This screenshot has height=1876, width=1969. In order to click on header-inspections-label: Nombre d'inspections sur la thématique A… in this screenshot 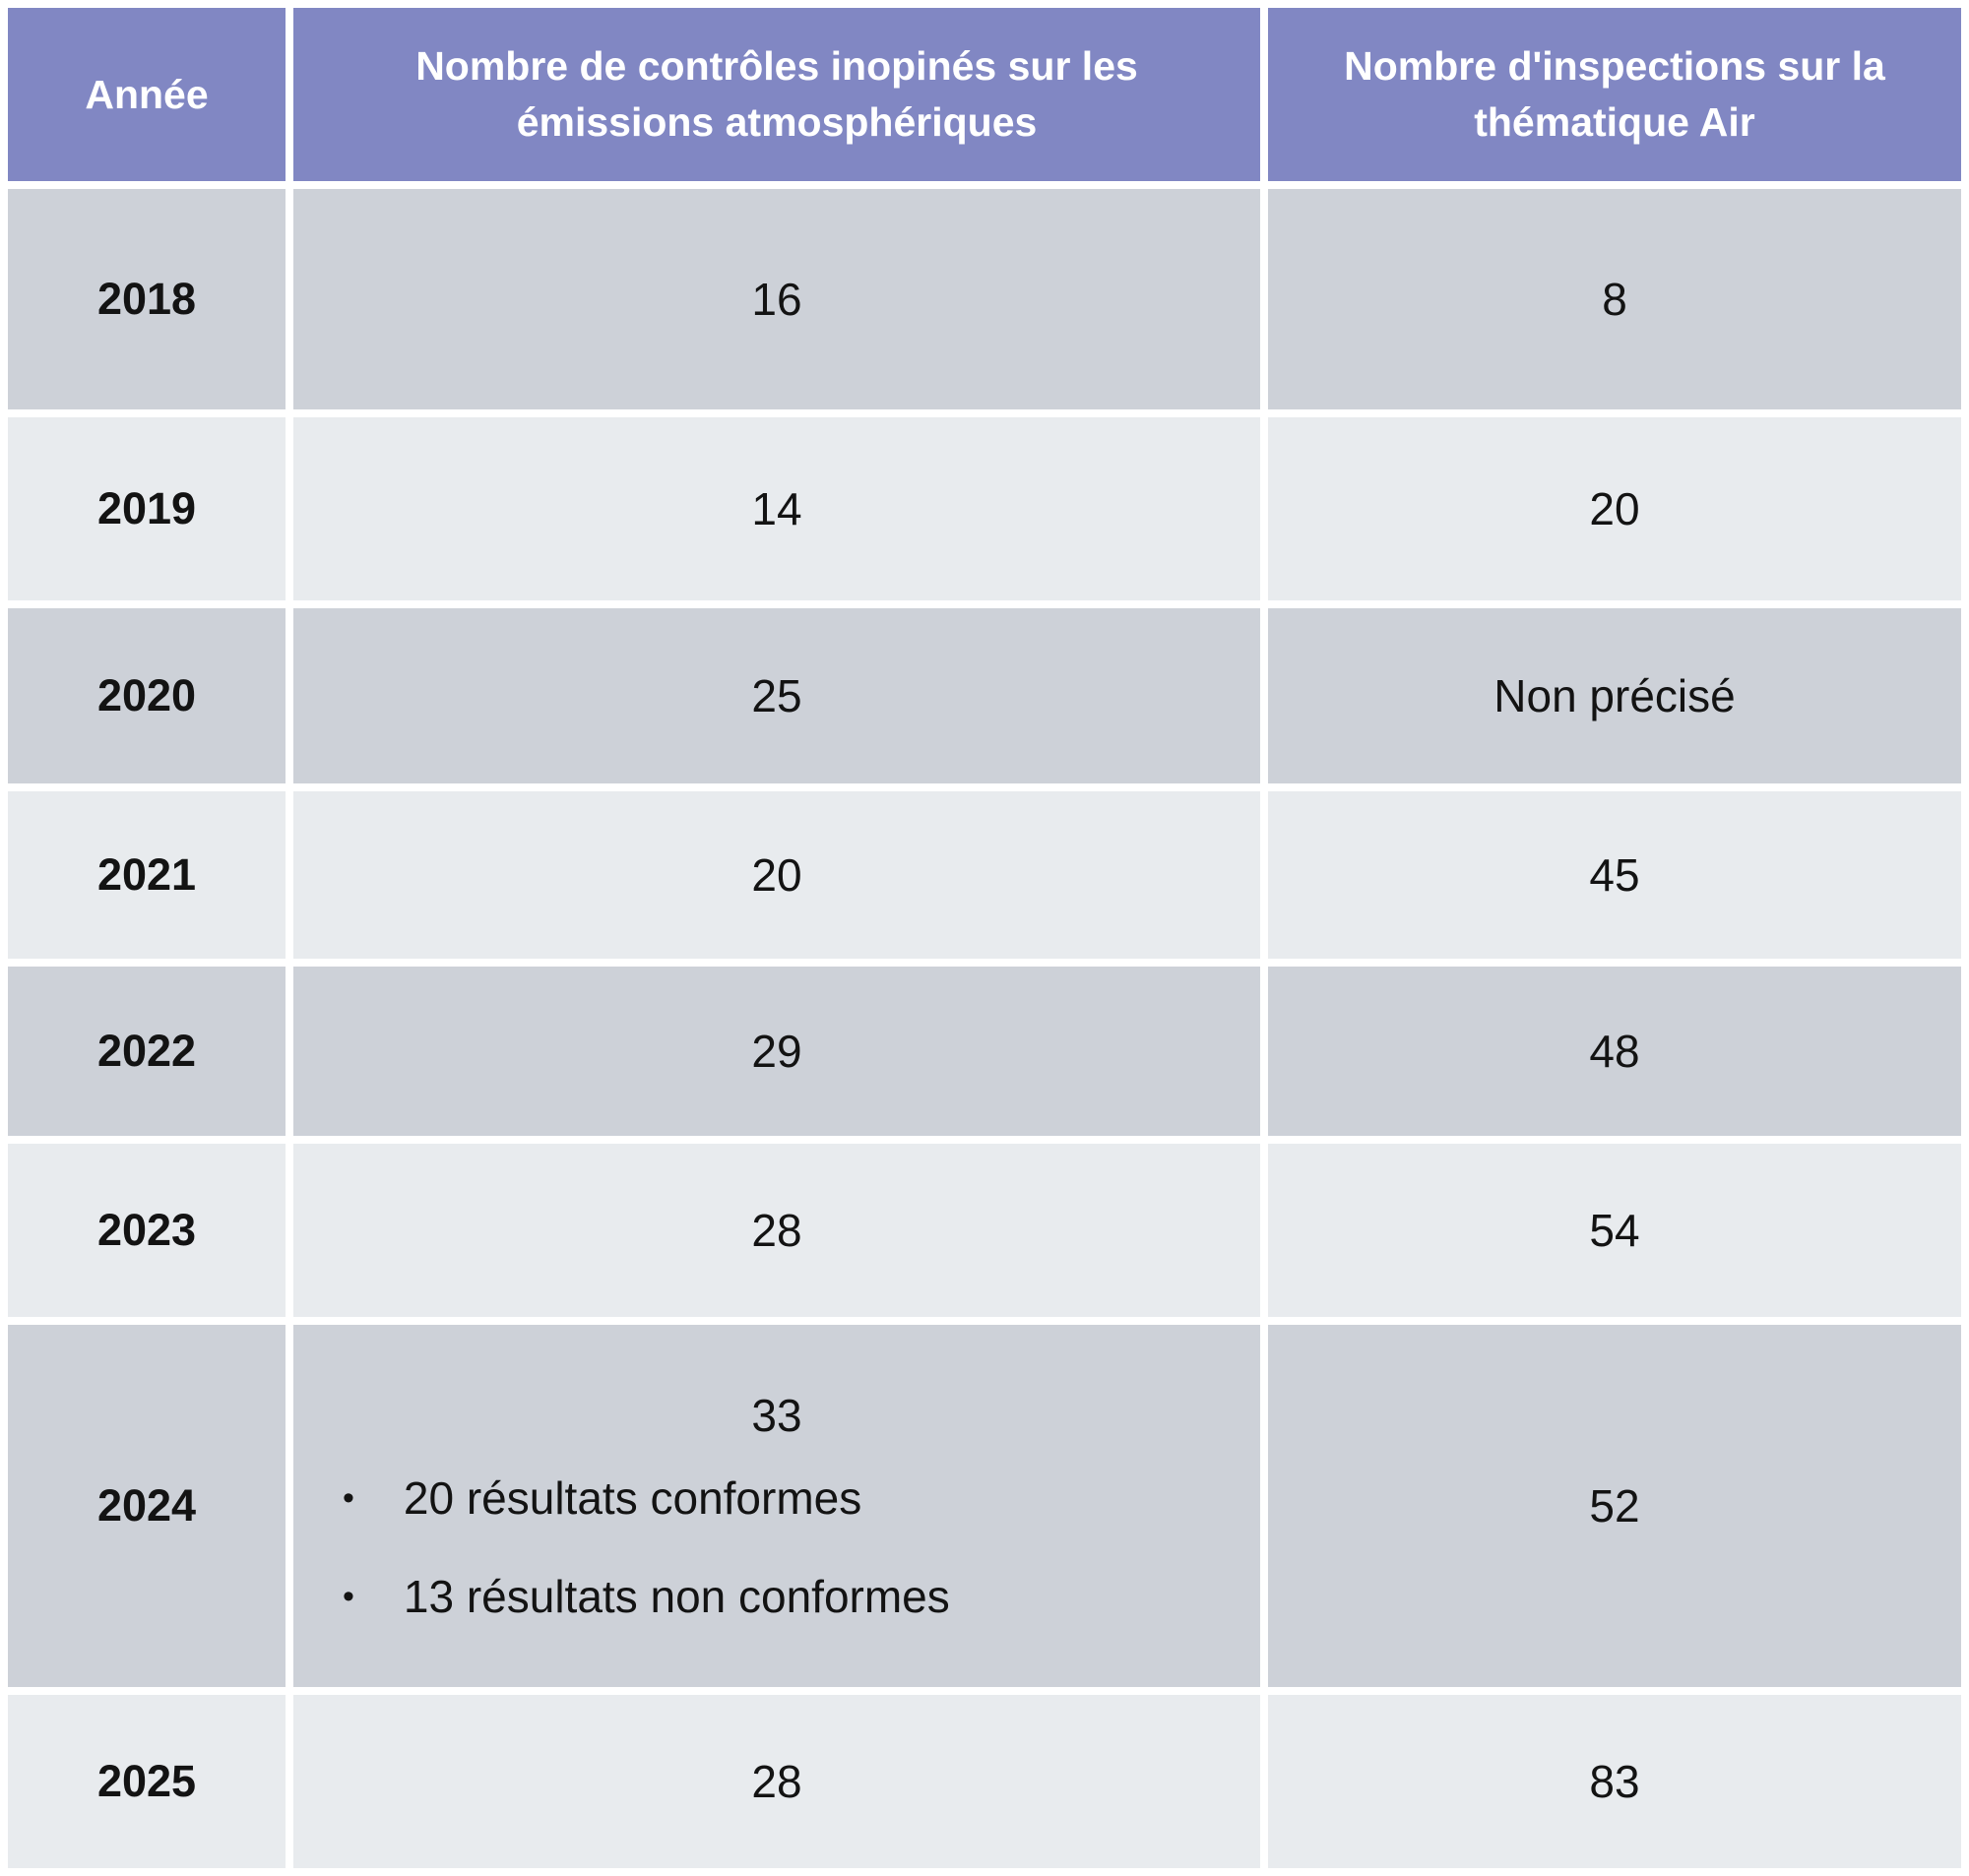, I will do `click(1614, 94)`.